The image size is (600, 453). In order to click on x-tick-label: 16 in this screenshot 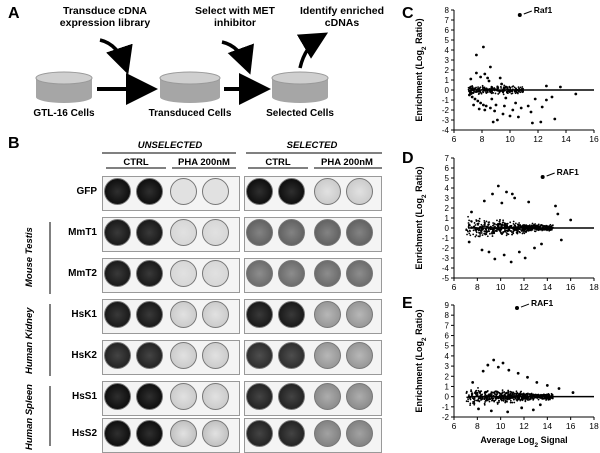, I will do `click(571, 287)`.